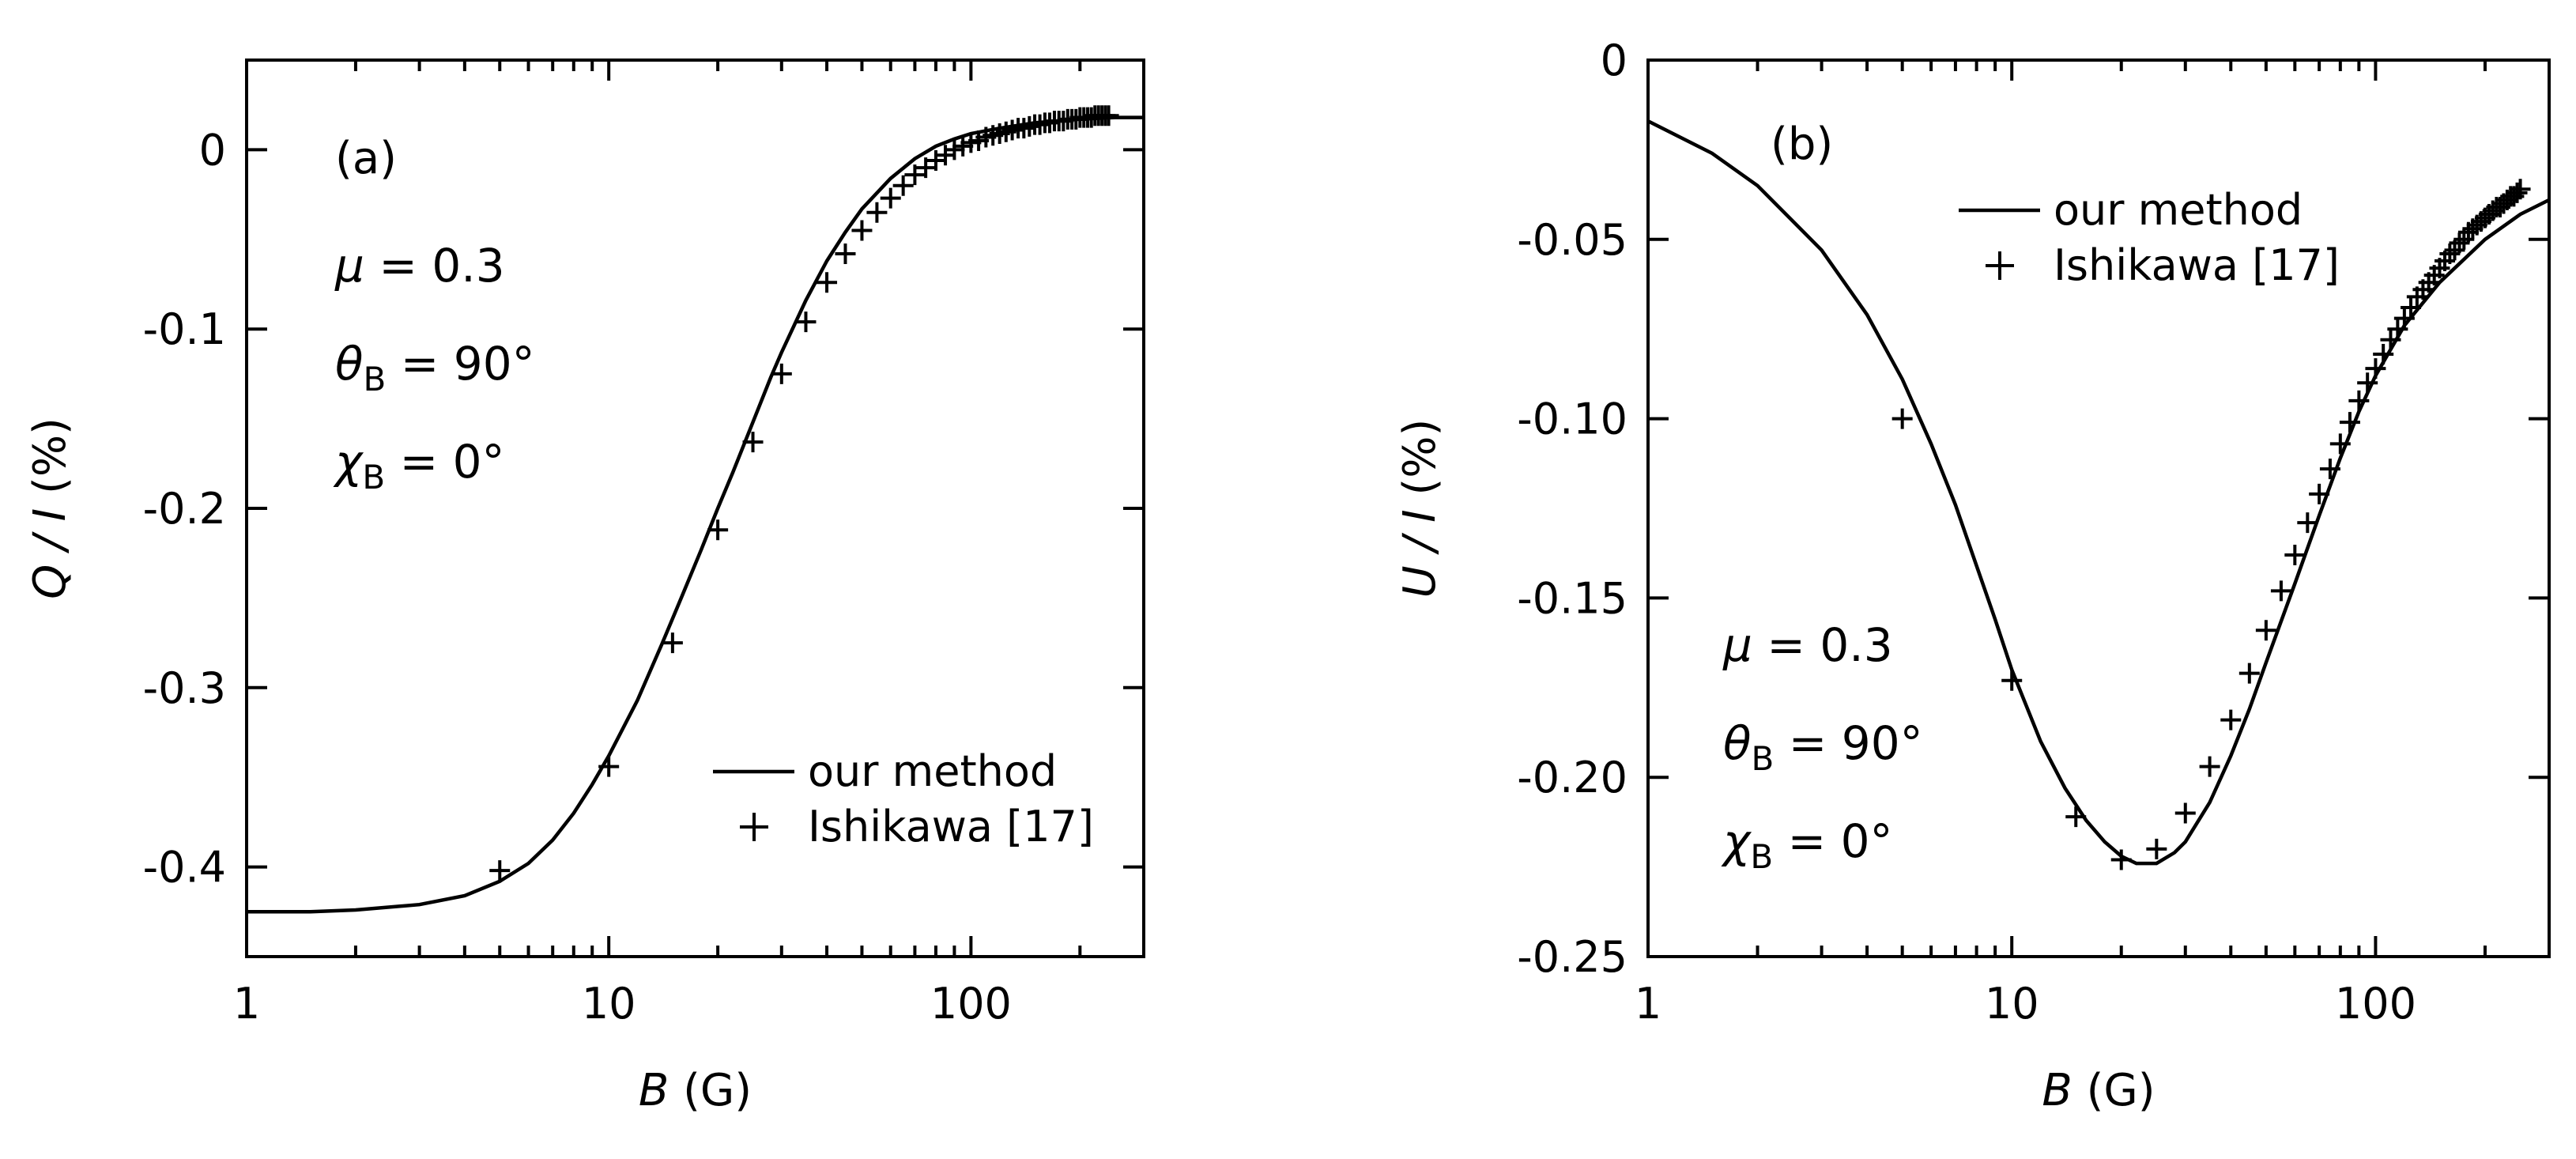 The image size is (2576, 1159). Describe the element at coordinates (1572, 420) in the screenshot. I see `y-tick-label: -0.10` at that location.